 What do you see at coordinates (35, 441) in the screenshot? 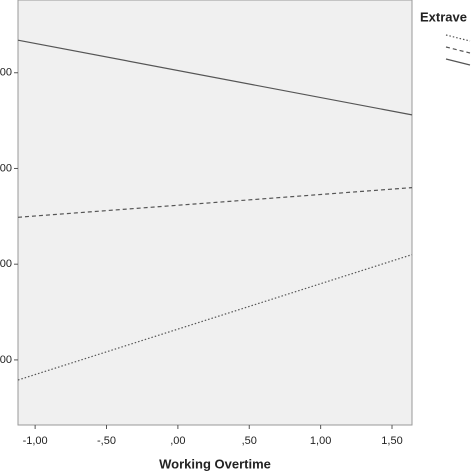
I see `x-tick-label: -1,00` at bounding box center [35, 441].